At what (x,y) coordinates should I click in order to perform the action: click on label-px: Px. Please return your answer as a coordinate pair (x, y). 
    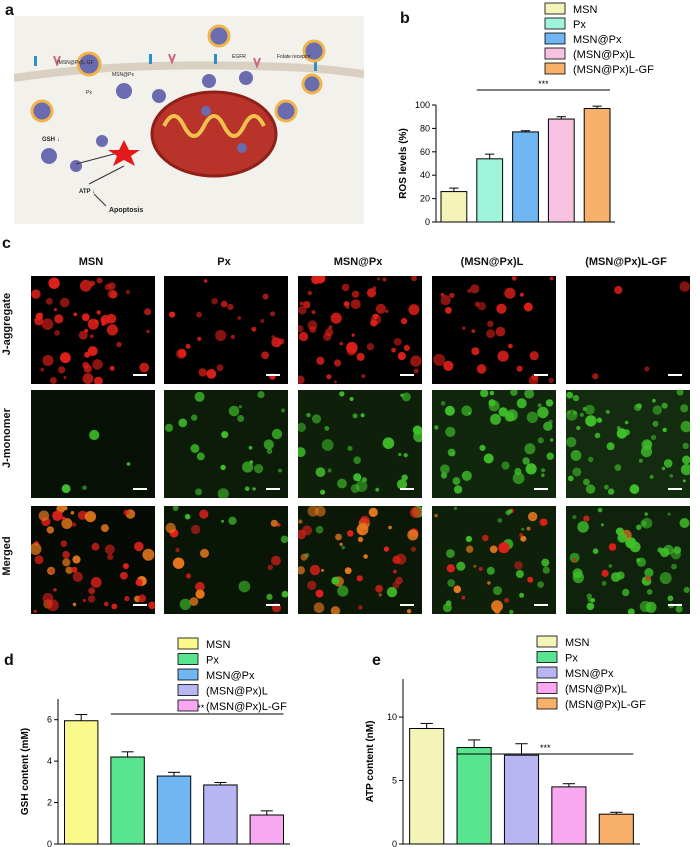
    Looking at the image, I should click on (89, 93).